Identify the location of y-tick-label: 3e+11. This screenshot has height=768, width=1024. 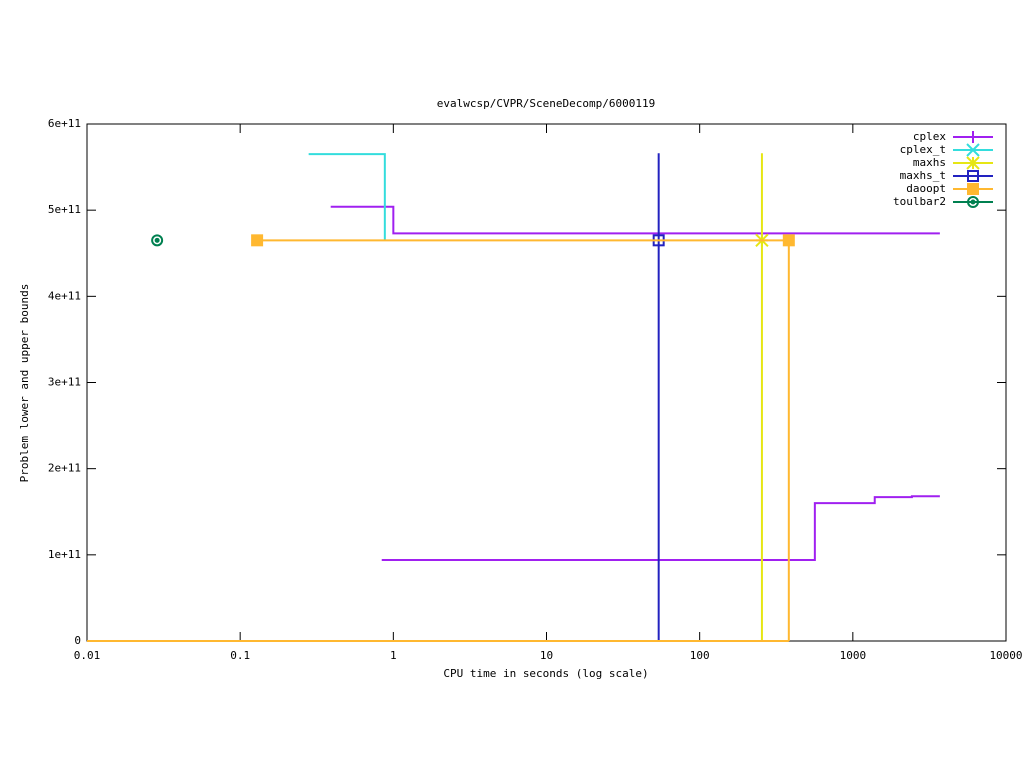
(64, 382).